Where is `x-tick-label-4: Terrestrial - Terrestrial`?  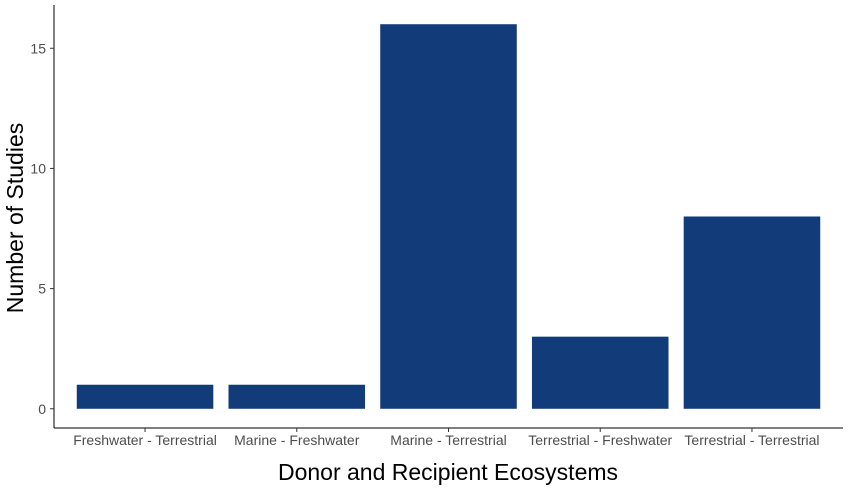
x-tick-label-4: Terrestrial - Terrestrial is located at coordinates (751, 440).